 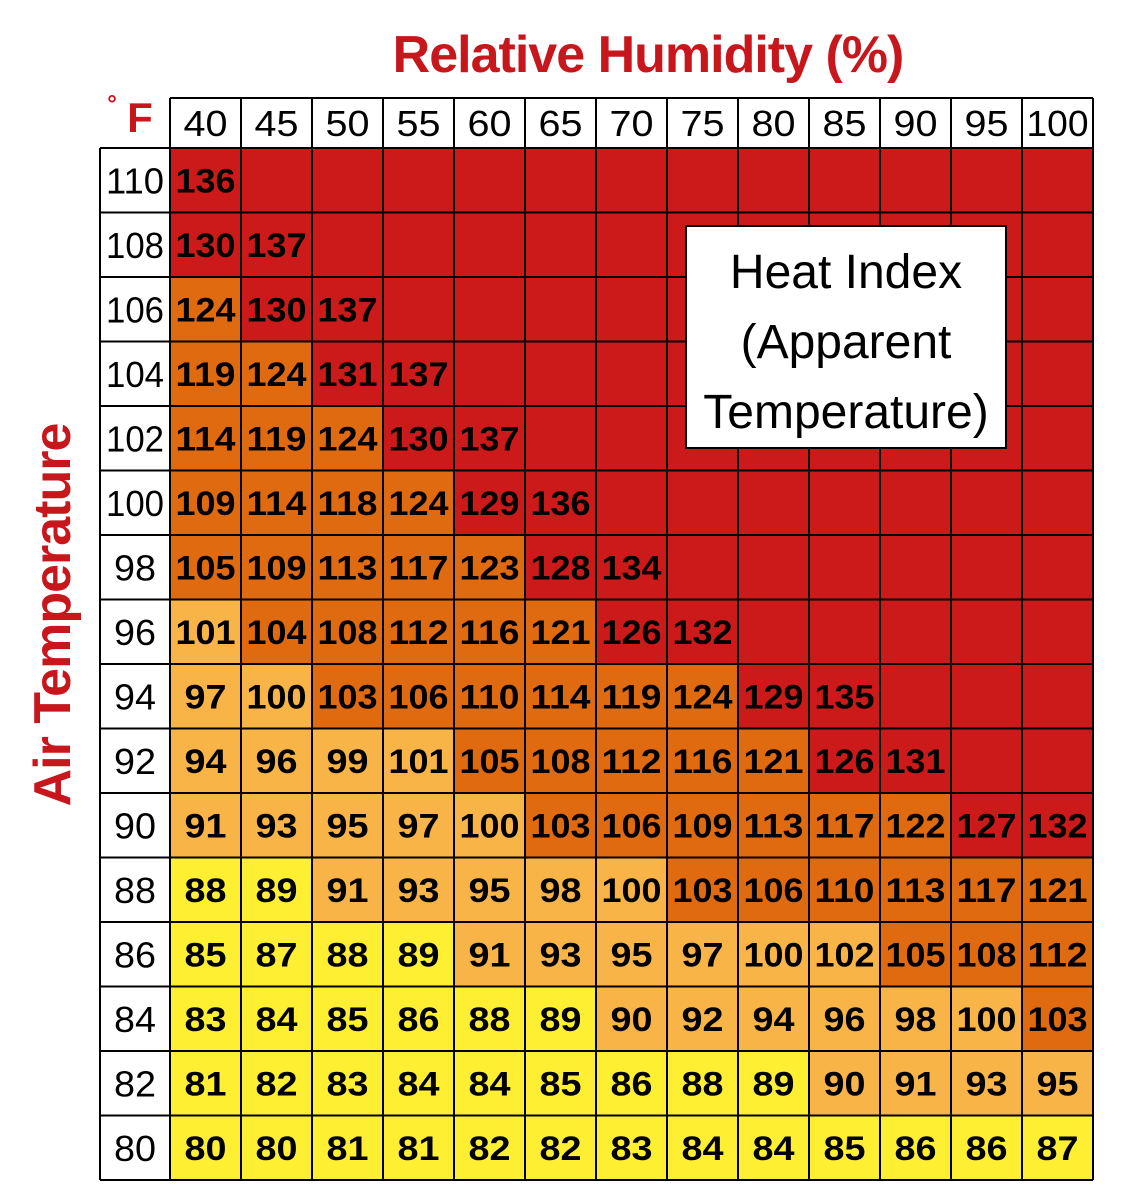 I want to click on cell-value-label: 103, so click(x=703, y=891).